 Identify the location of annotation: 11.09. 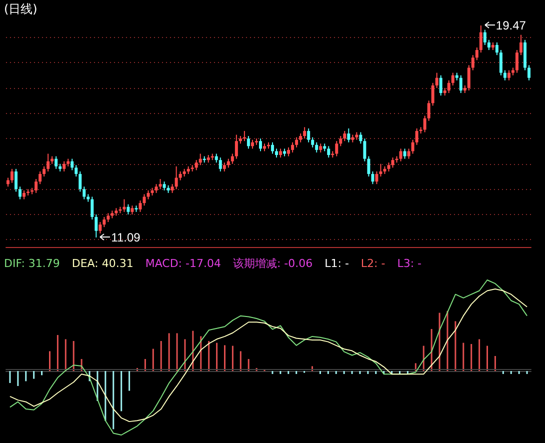
(126, 237).